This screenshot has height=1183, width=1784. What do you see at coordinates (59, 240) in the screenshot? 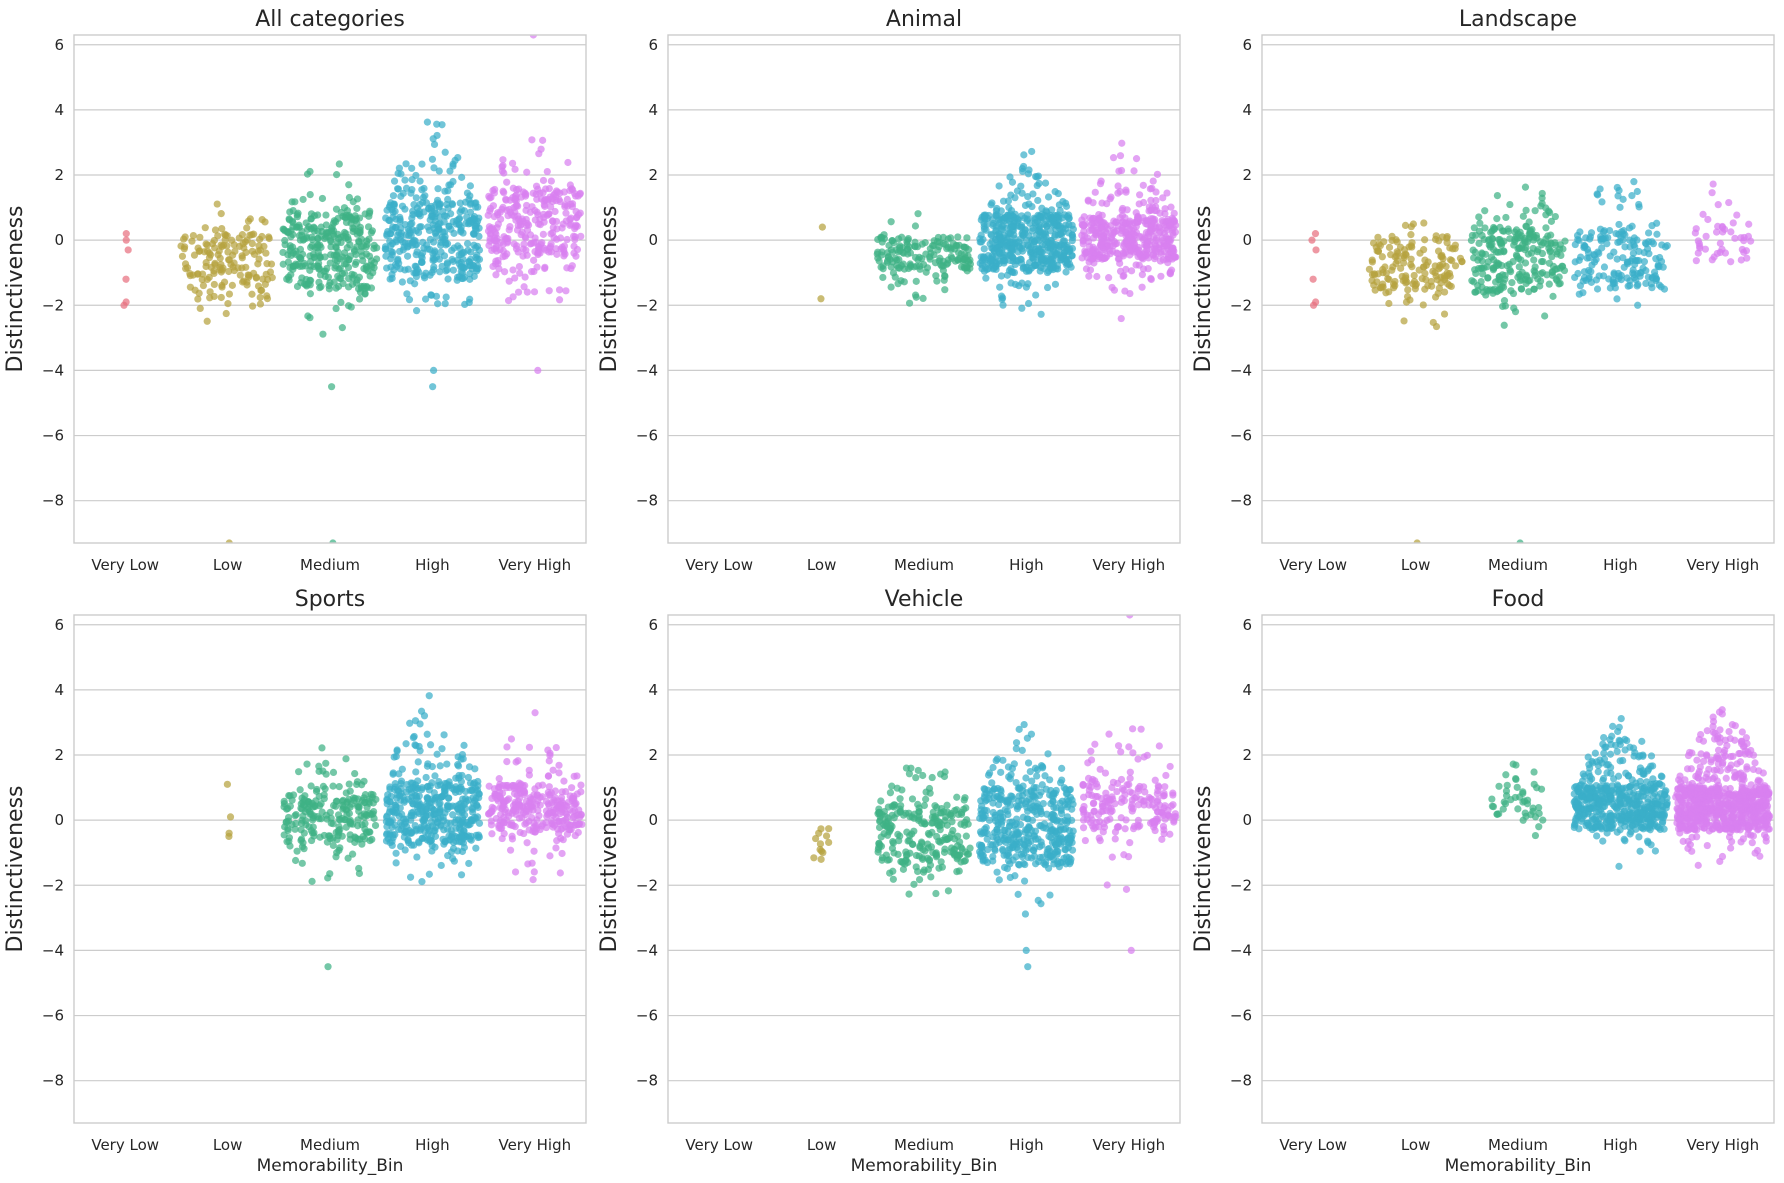
I see `y-tick-label: 0` at bounding box center [59, 240].